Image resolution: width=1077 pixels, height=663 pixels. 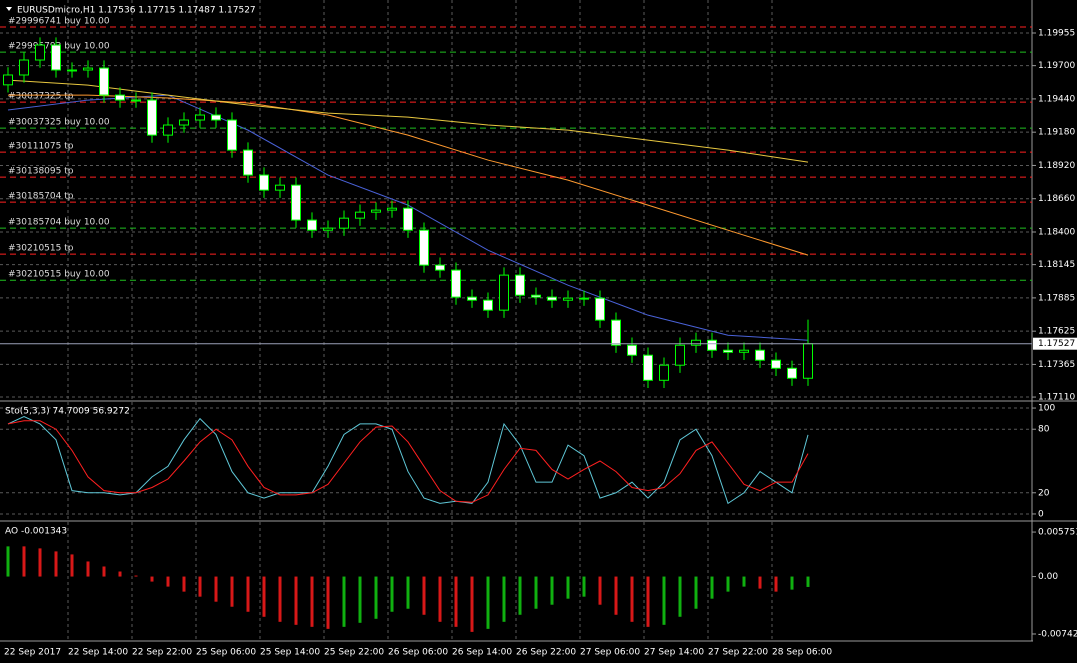 What do you see at coordinates (36, 532) in the screenshot?
I see `ao-title: AO -0.001343` at bounding box center [36, 532].